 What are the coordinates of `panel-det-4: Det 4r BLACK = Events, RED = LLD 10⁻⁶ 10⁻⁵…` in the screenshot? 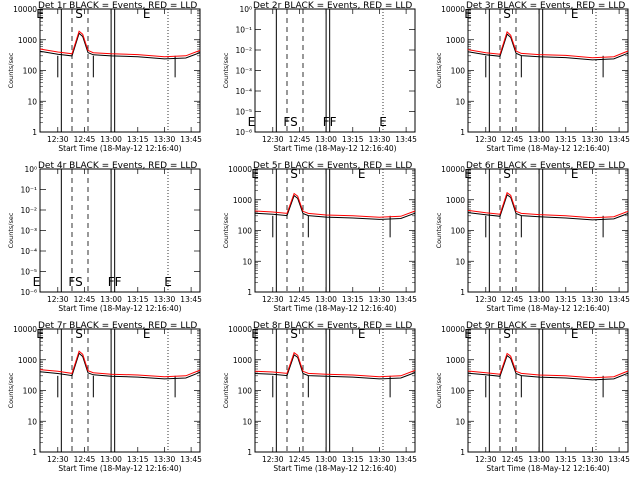 It's located at (104, 237).